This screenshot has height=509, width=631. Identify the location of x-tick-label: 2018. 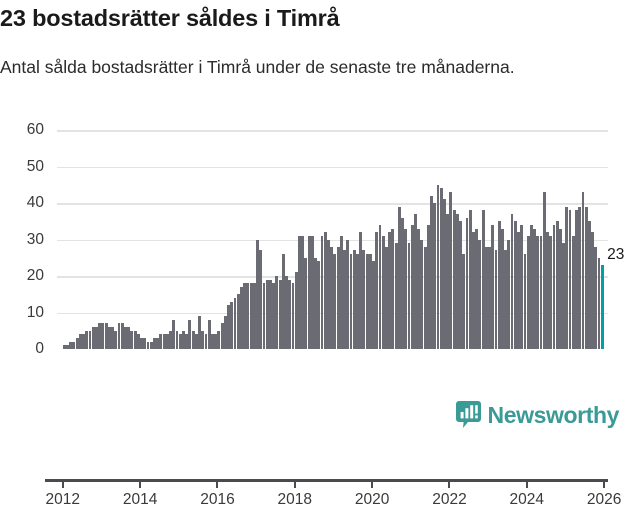
(295, 499).